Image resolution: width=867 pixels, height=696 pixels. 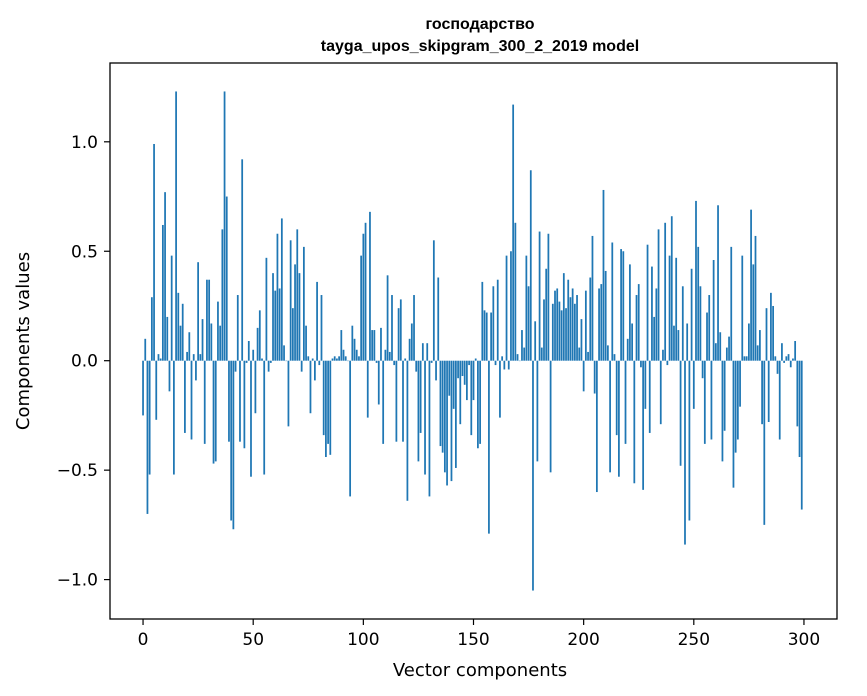 I want to click on x-tick-label: 0, so click(x=143, y=640).